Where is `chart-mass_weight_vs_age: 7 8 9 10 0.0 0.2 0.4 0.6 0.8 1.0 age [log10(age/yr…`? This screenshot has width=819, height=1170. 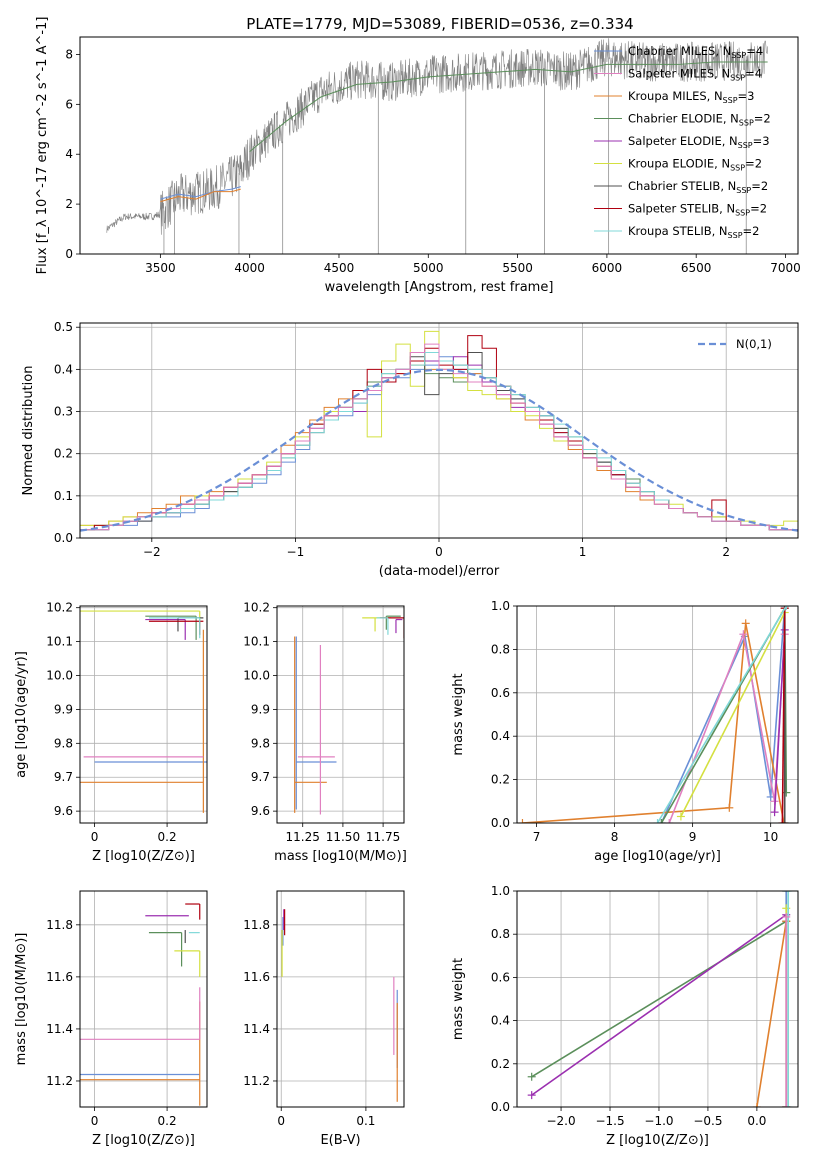
chart-mass_weight_vs_age: 7 8 9 10 0.0 0.2 0.4 0.6 0.8 1.0 age [log10(age/yr… is located at coordinates (625, 731).